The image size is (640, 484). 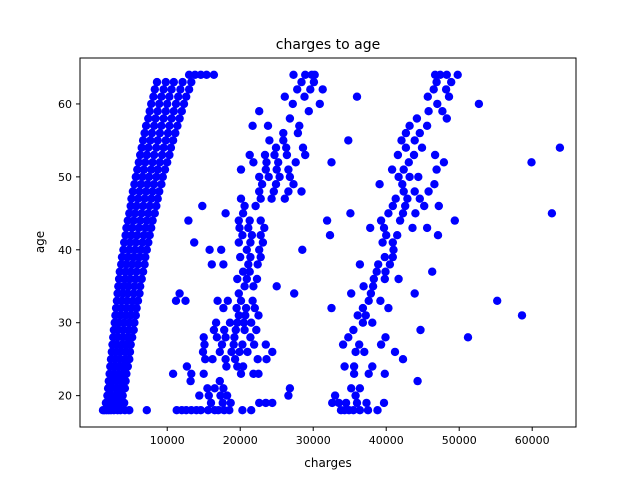 What do you see at coordinates (328, 463) in the screenshot?
I see `x-axis-label: charges` at bounding box center [328, 463].